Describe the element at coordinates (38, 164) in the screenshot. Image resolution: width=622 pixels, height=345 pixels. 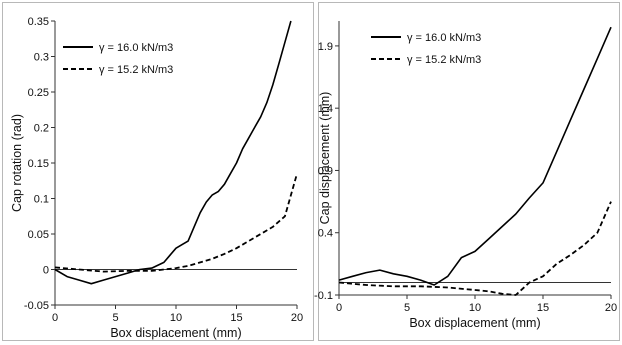
I see `y-tick-label: 0.15` at that location.